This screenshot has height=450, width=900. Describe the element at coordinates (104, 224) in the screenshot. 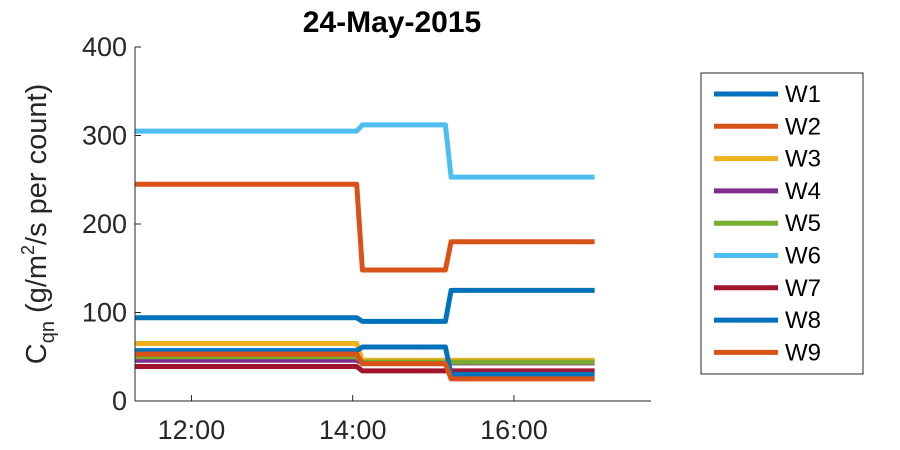

I see `y-tick-label: 200` at that location.